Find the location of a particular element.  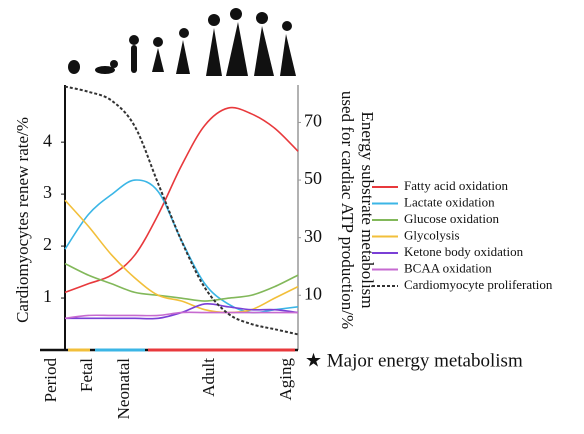

legend-label: Fatty acid oxidation is located at coordinates (456, 185).